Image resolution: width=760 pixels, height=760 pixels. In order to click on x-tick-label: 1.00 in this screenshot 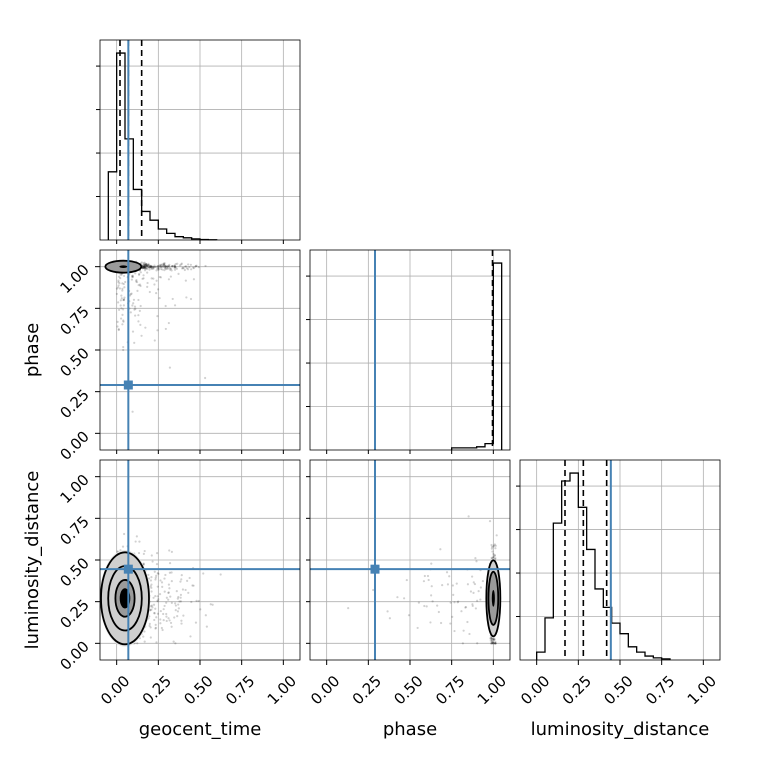, I will do `click(492, 690)`.